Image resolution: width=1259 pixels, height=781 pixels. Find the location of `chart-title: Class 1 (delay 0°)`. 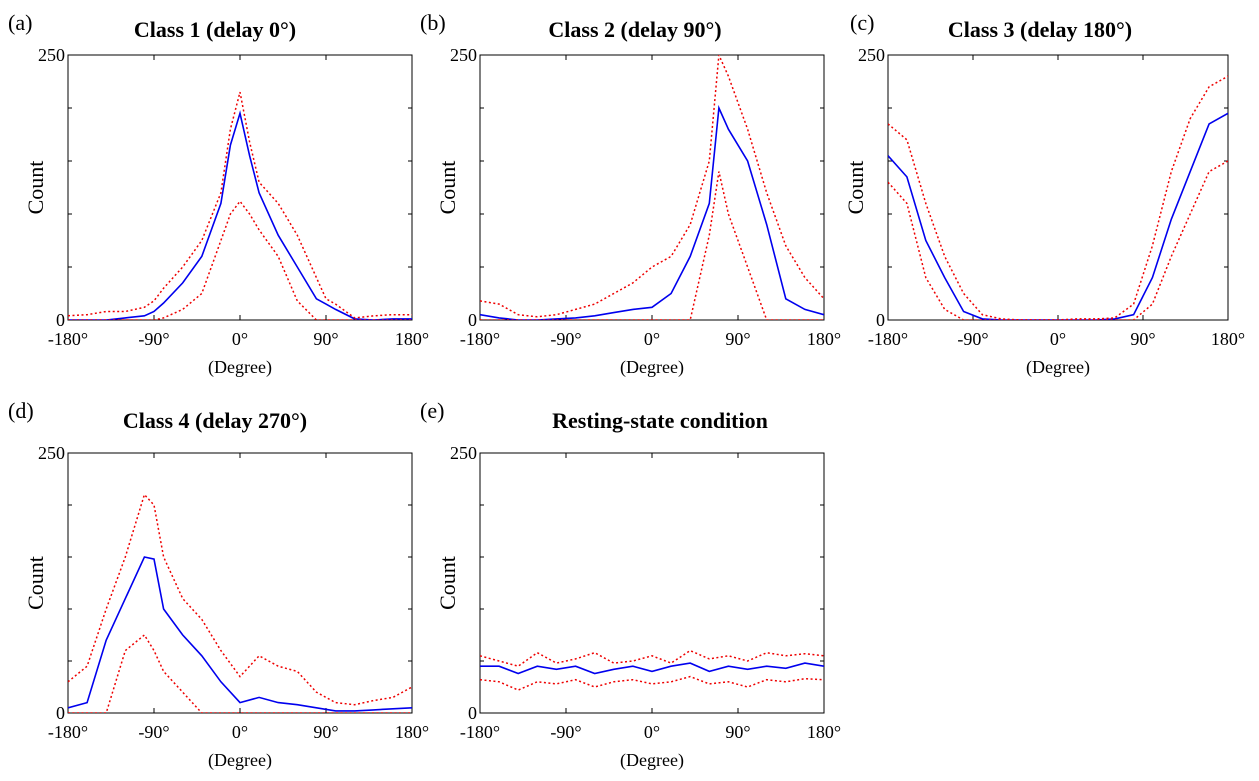

chart-title: Class 1 (delay 0°) is located at coordinates (215, 29).